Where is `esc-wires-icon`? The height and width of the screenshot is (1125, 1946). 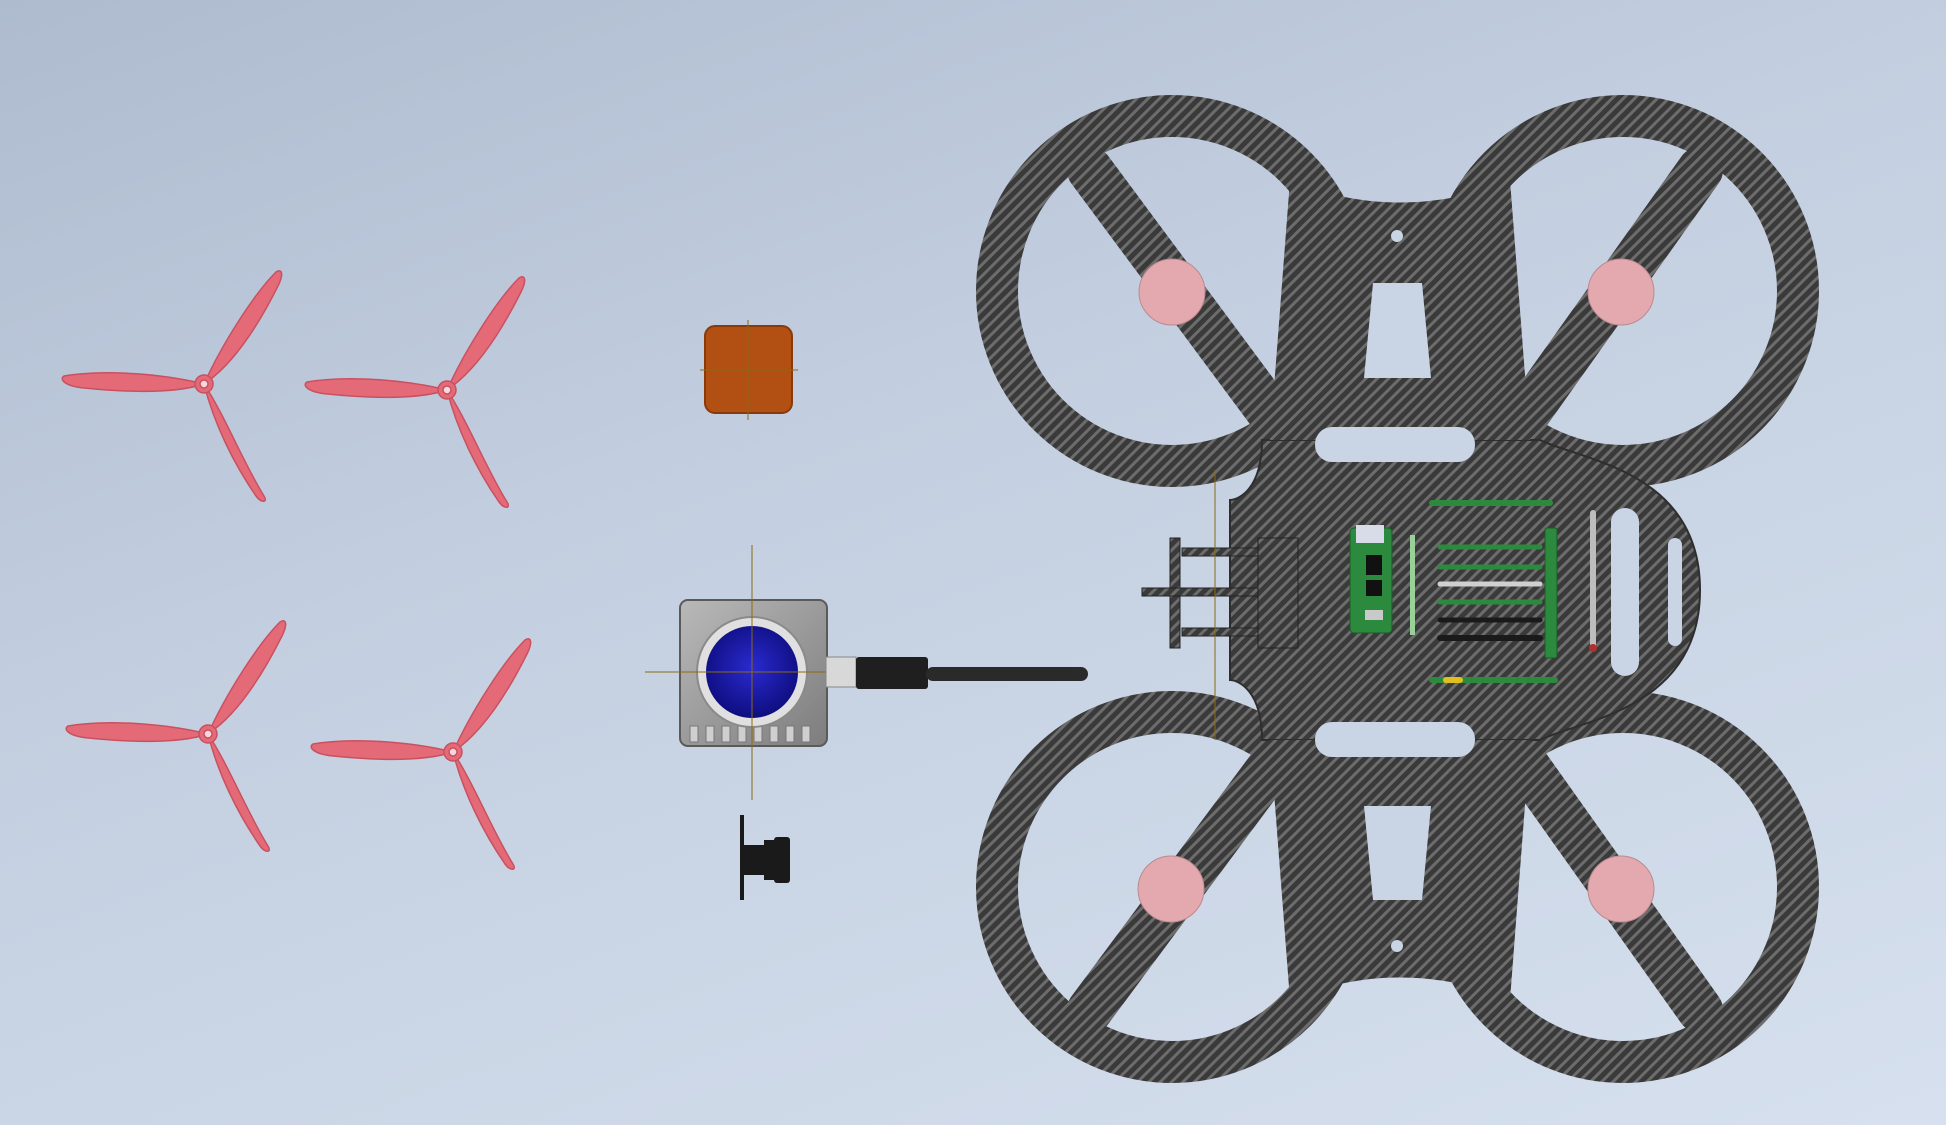
esc-wires-icon is located at coordinates (1513, 591).